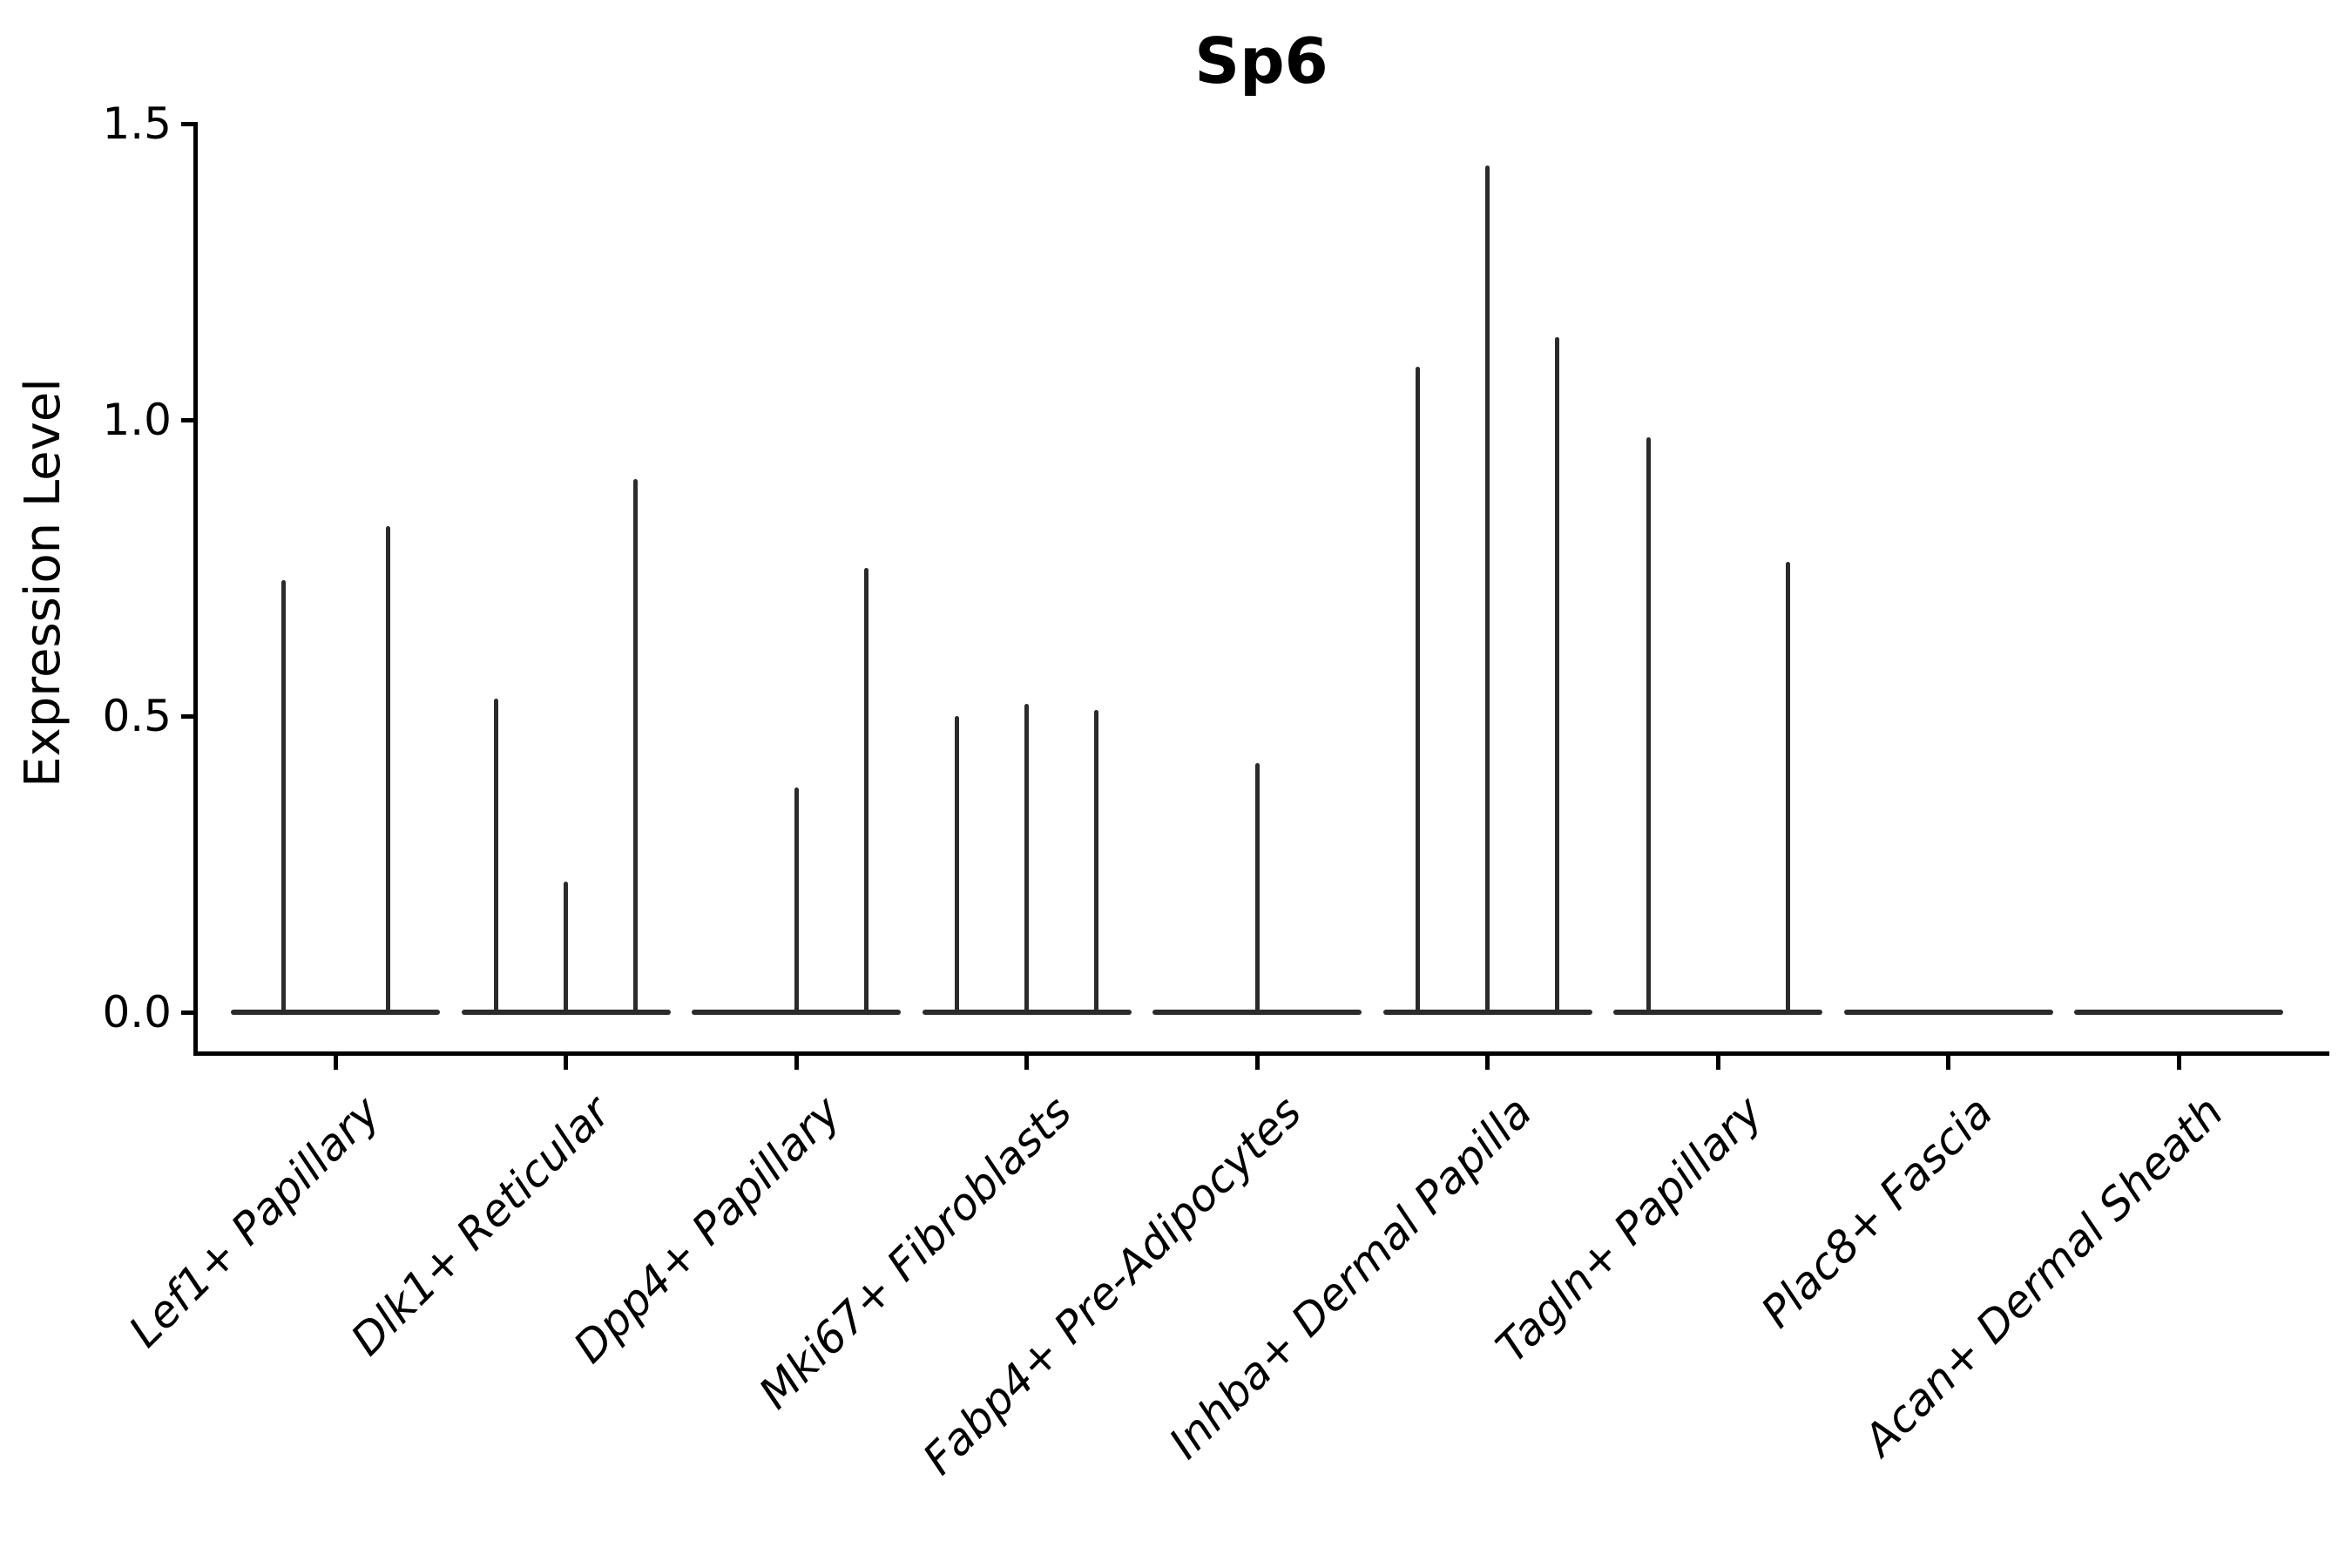  What do you see at coordinates (137, 124) in the screenshot?
I see `y-tick-label: 1.5` at bounding box center [137, 124].